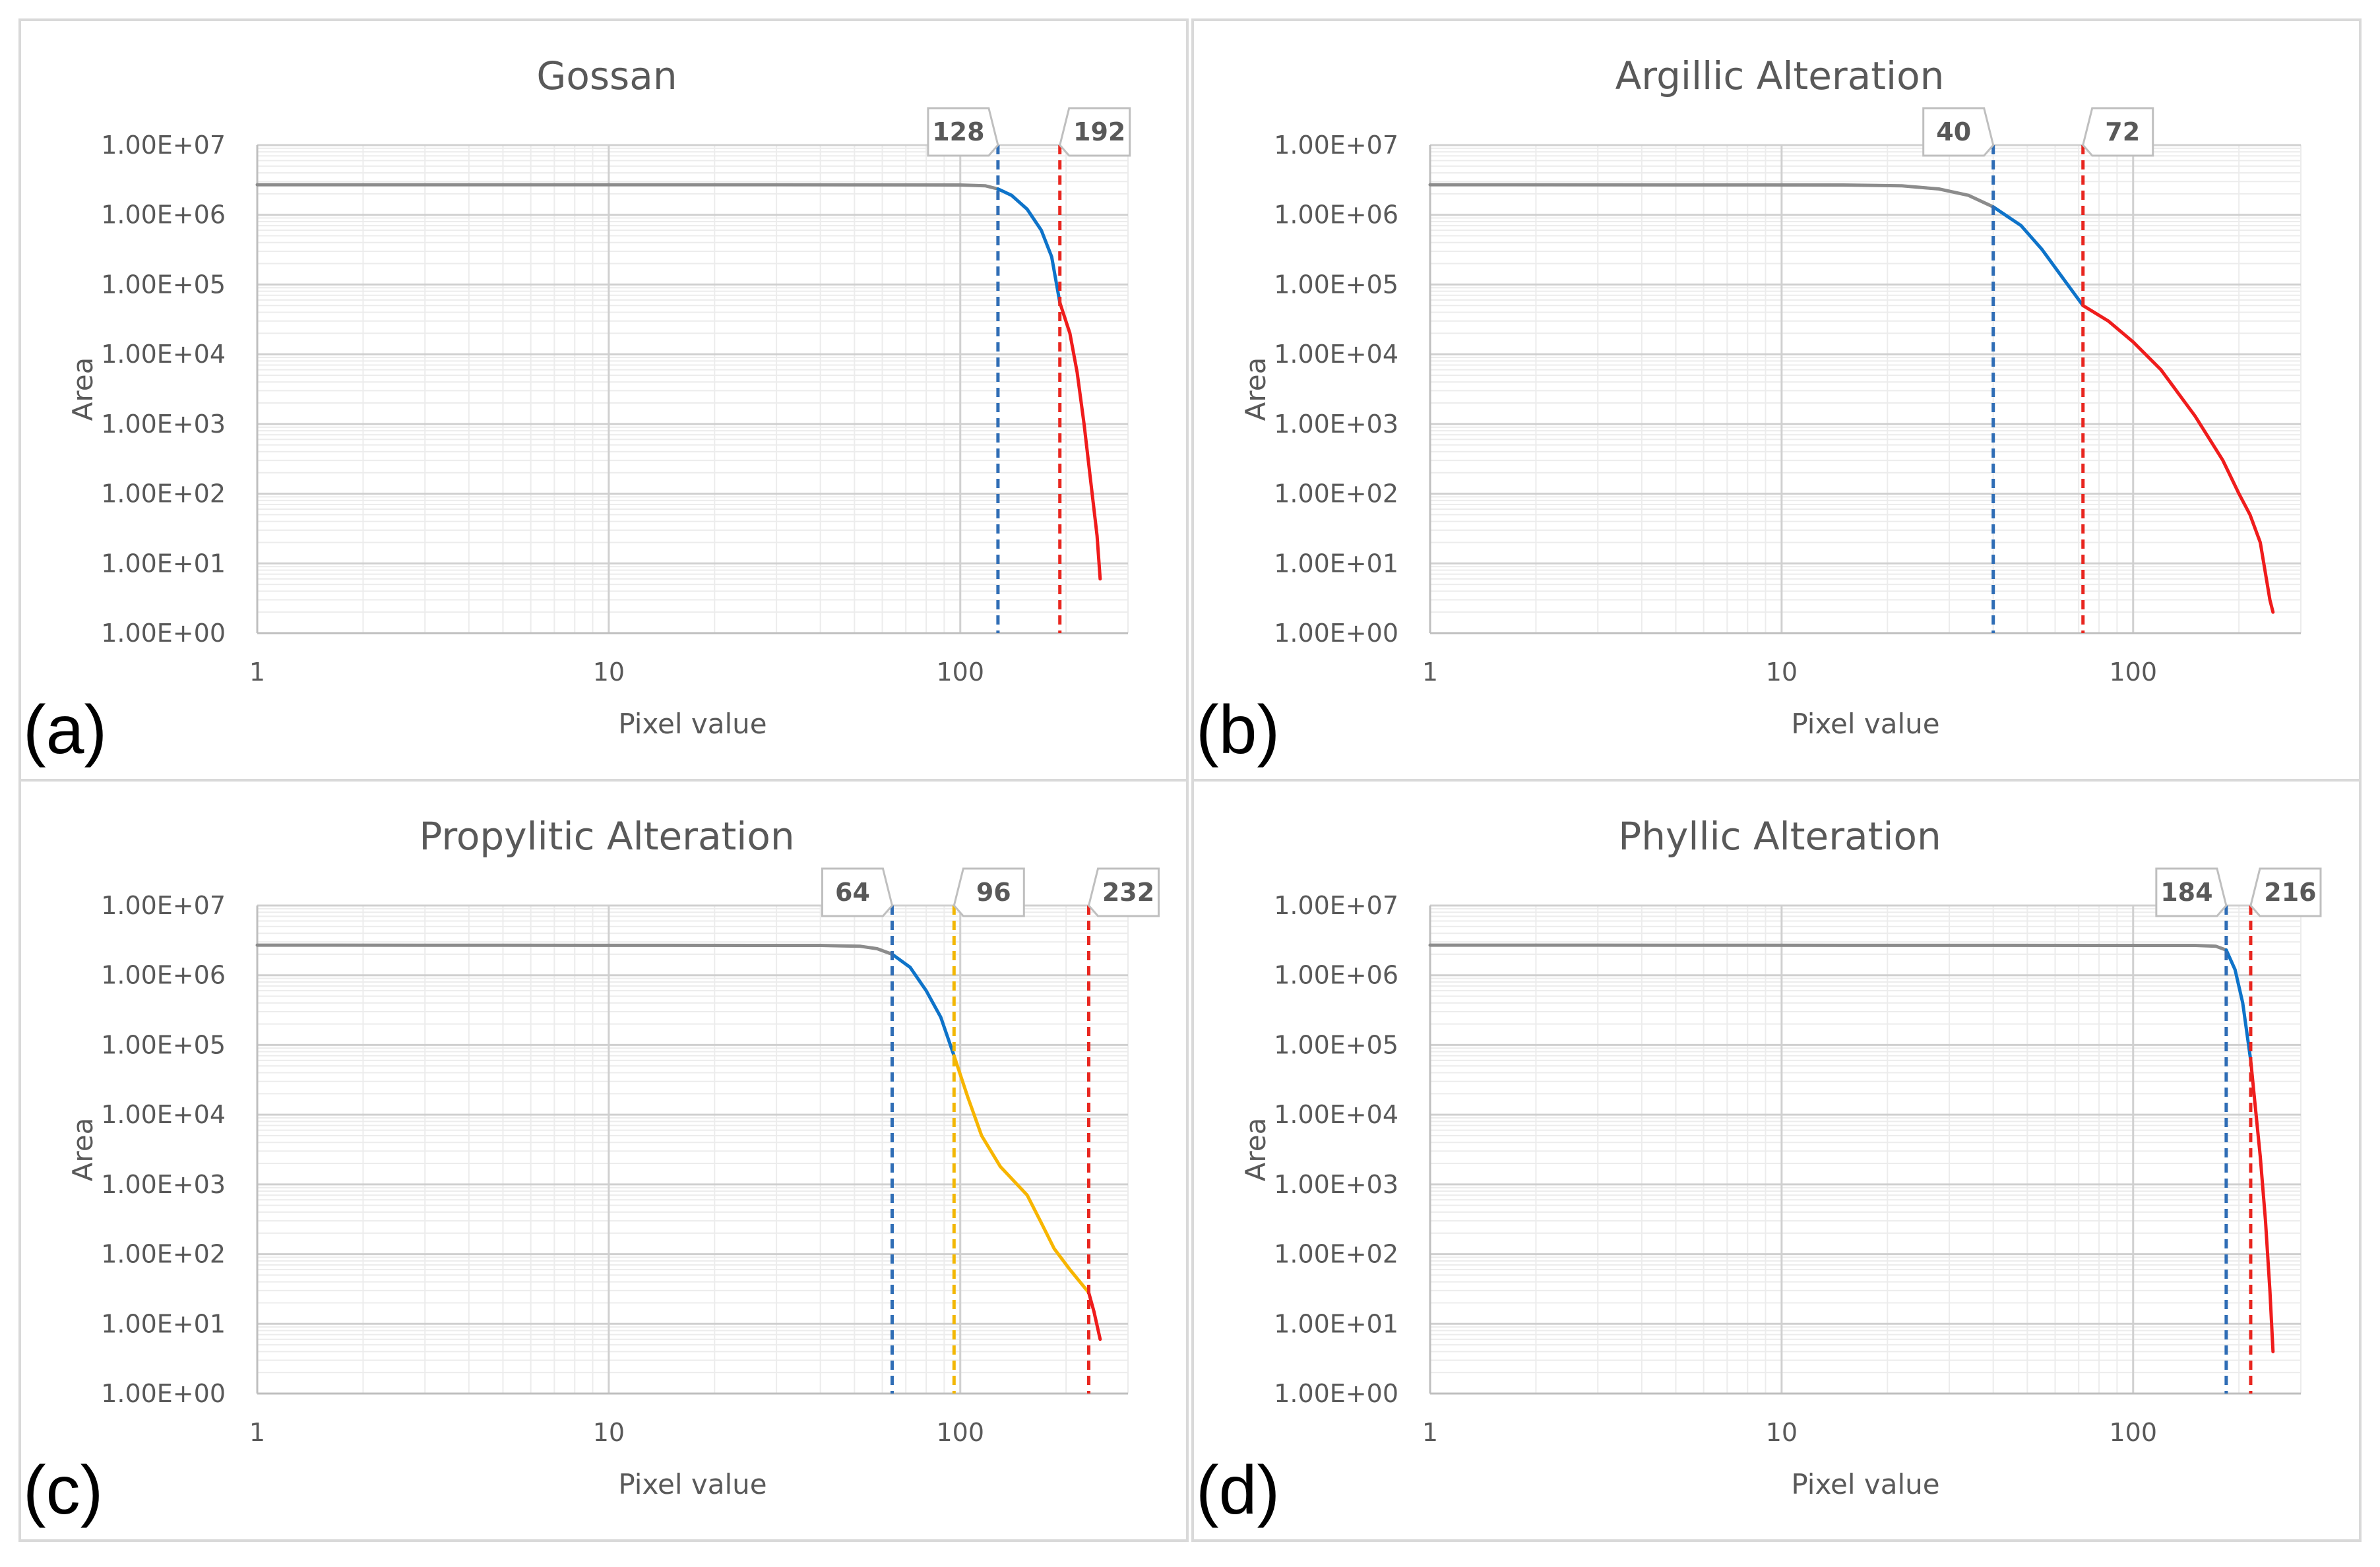 The image size is (2380, 1567). I want to click on panel-label: (b), so click(1238, 730).